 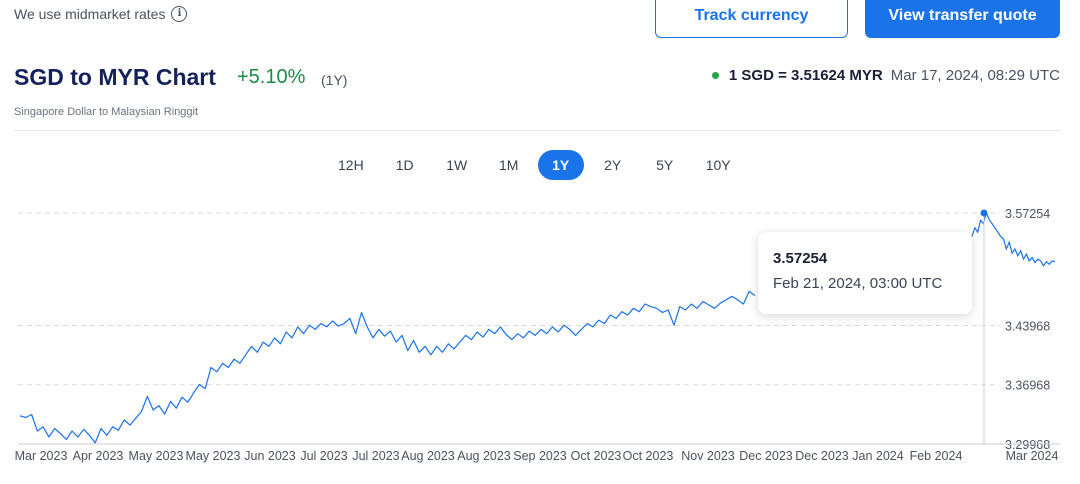 What do you see at coordinates (1027, 326) in the screenshot?
I see `y-tick-label: 3.43968` at bounding box center [1027, 326].